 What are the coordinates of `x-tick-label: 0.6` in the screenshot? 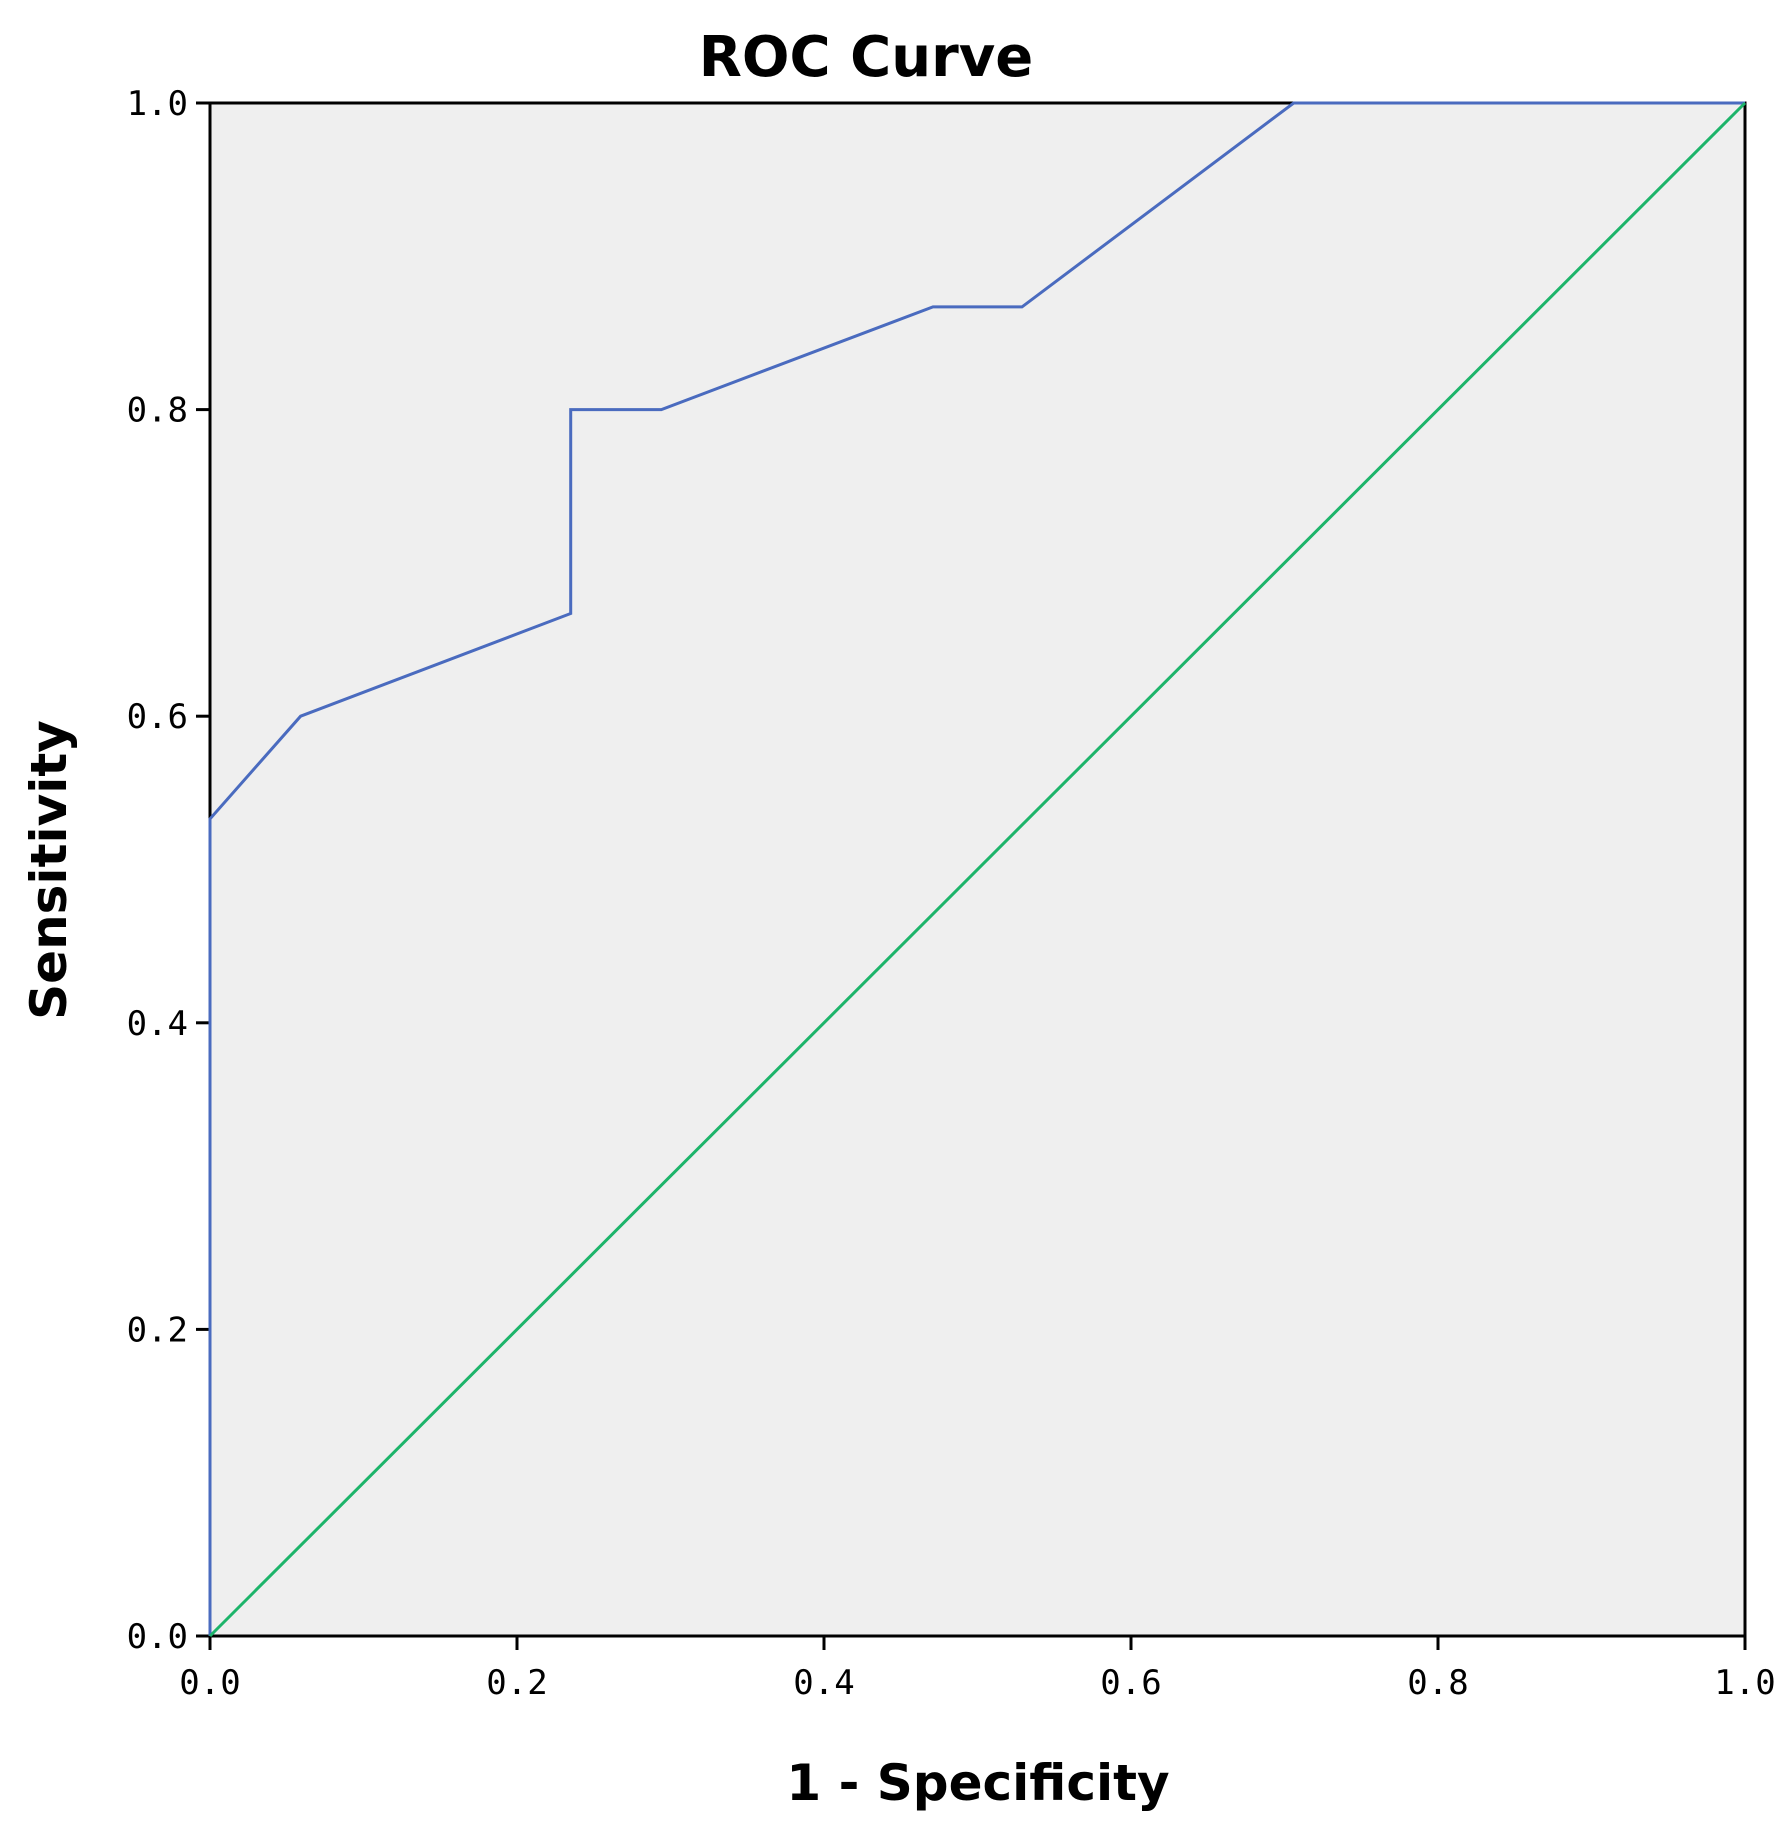 It's located at (1130, 1683).